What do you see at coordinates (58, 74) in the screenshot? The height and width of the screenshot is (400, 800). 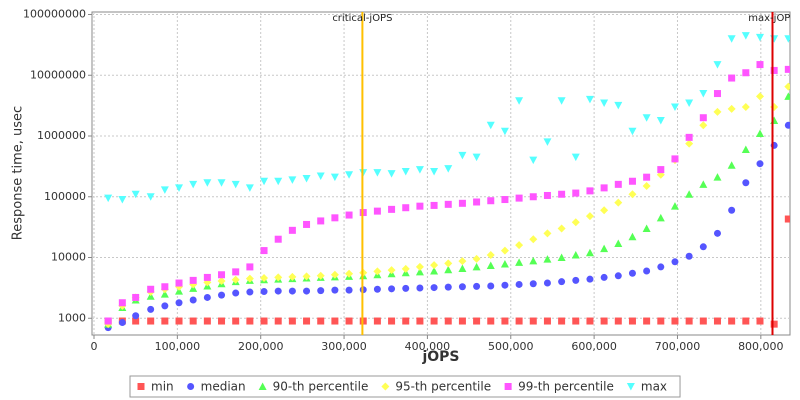 I see `y-tick-label: 10000000` at bounding box center [58, 74].